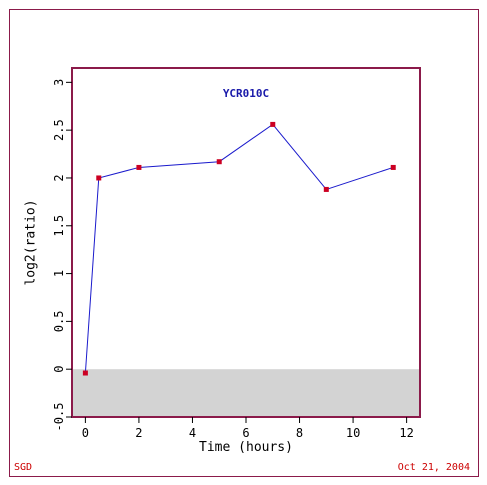 This screenshot has height=485, width=487. What do you see at coordinates (59, 369) in the screenshot?
I see `y-tick-label: 0` at bounding box center [59, 369].